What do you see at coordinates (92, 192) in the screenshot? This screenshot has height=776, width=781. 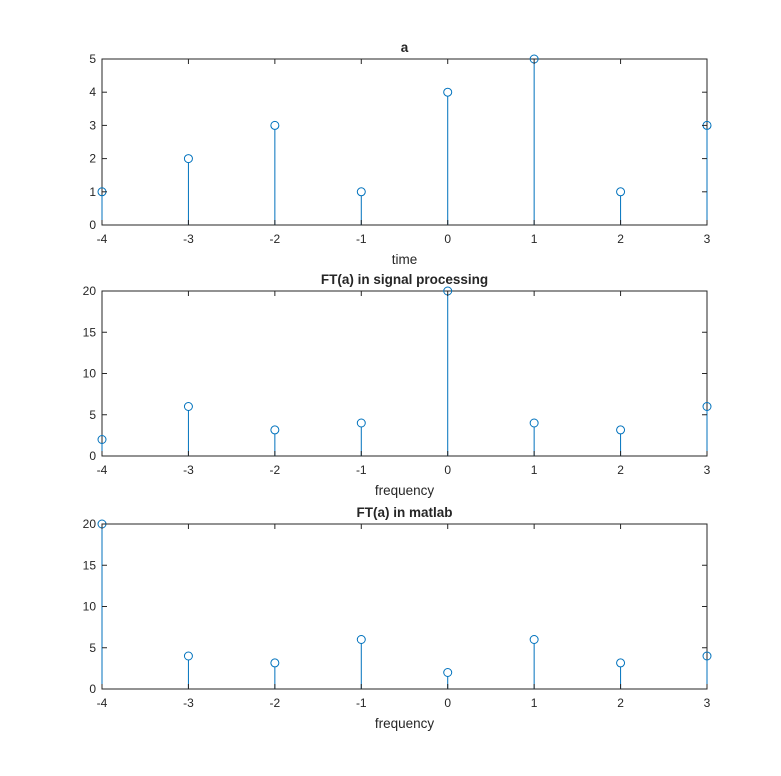 I see `subplot-1-y-tick-label: 1` at bounding box center [92, 192].